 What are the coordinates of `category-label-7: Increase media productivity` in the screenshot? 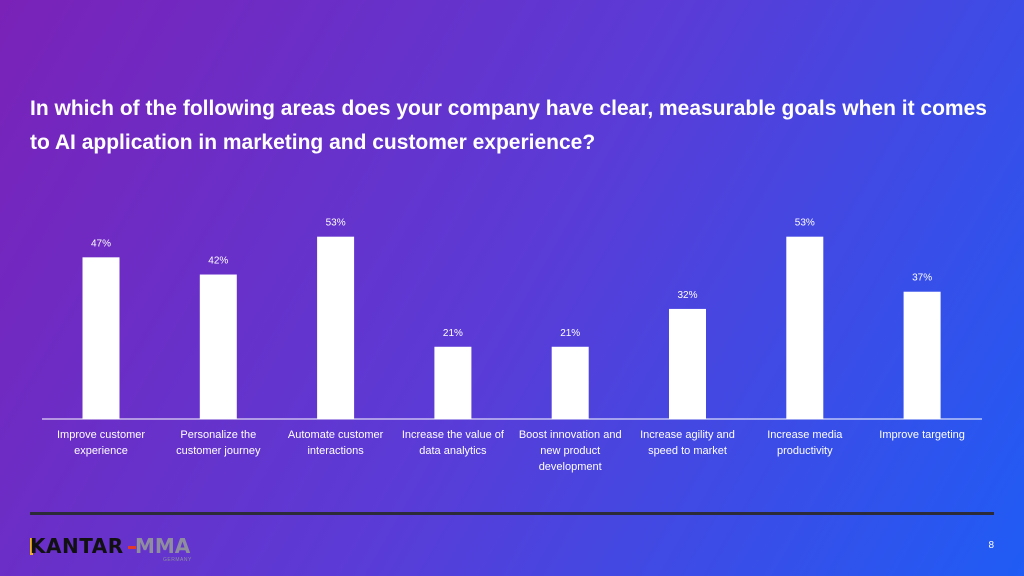 It's located at (805, 443).